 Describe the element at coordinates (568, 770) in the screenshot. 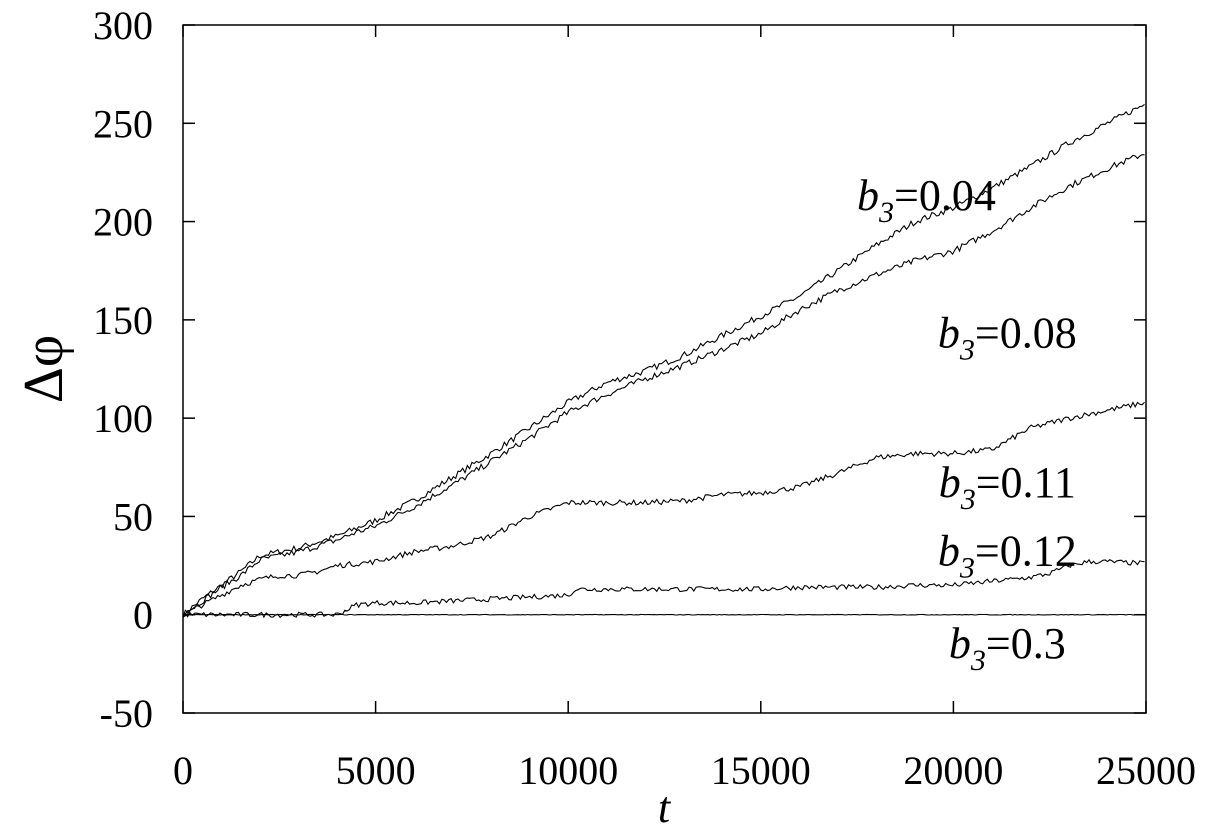

I see `x-tick-label: 10000` at that location.